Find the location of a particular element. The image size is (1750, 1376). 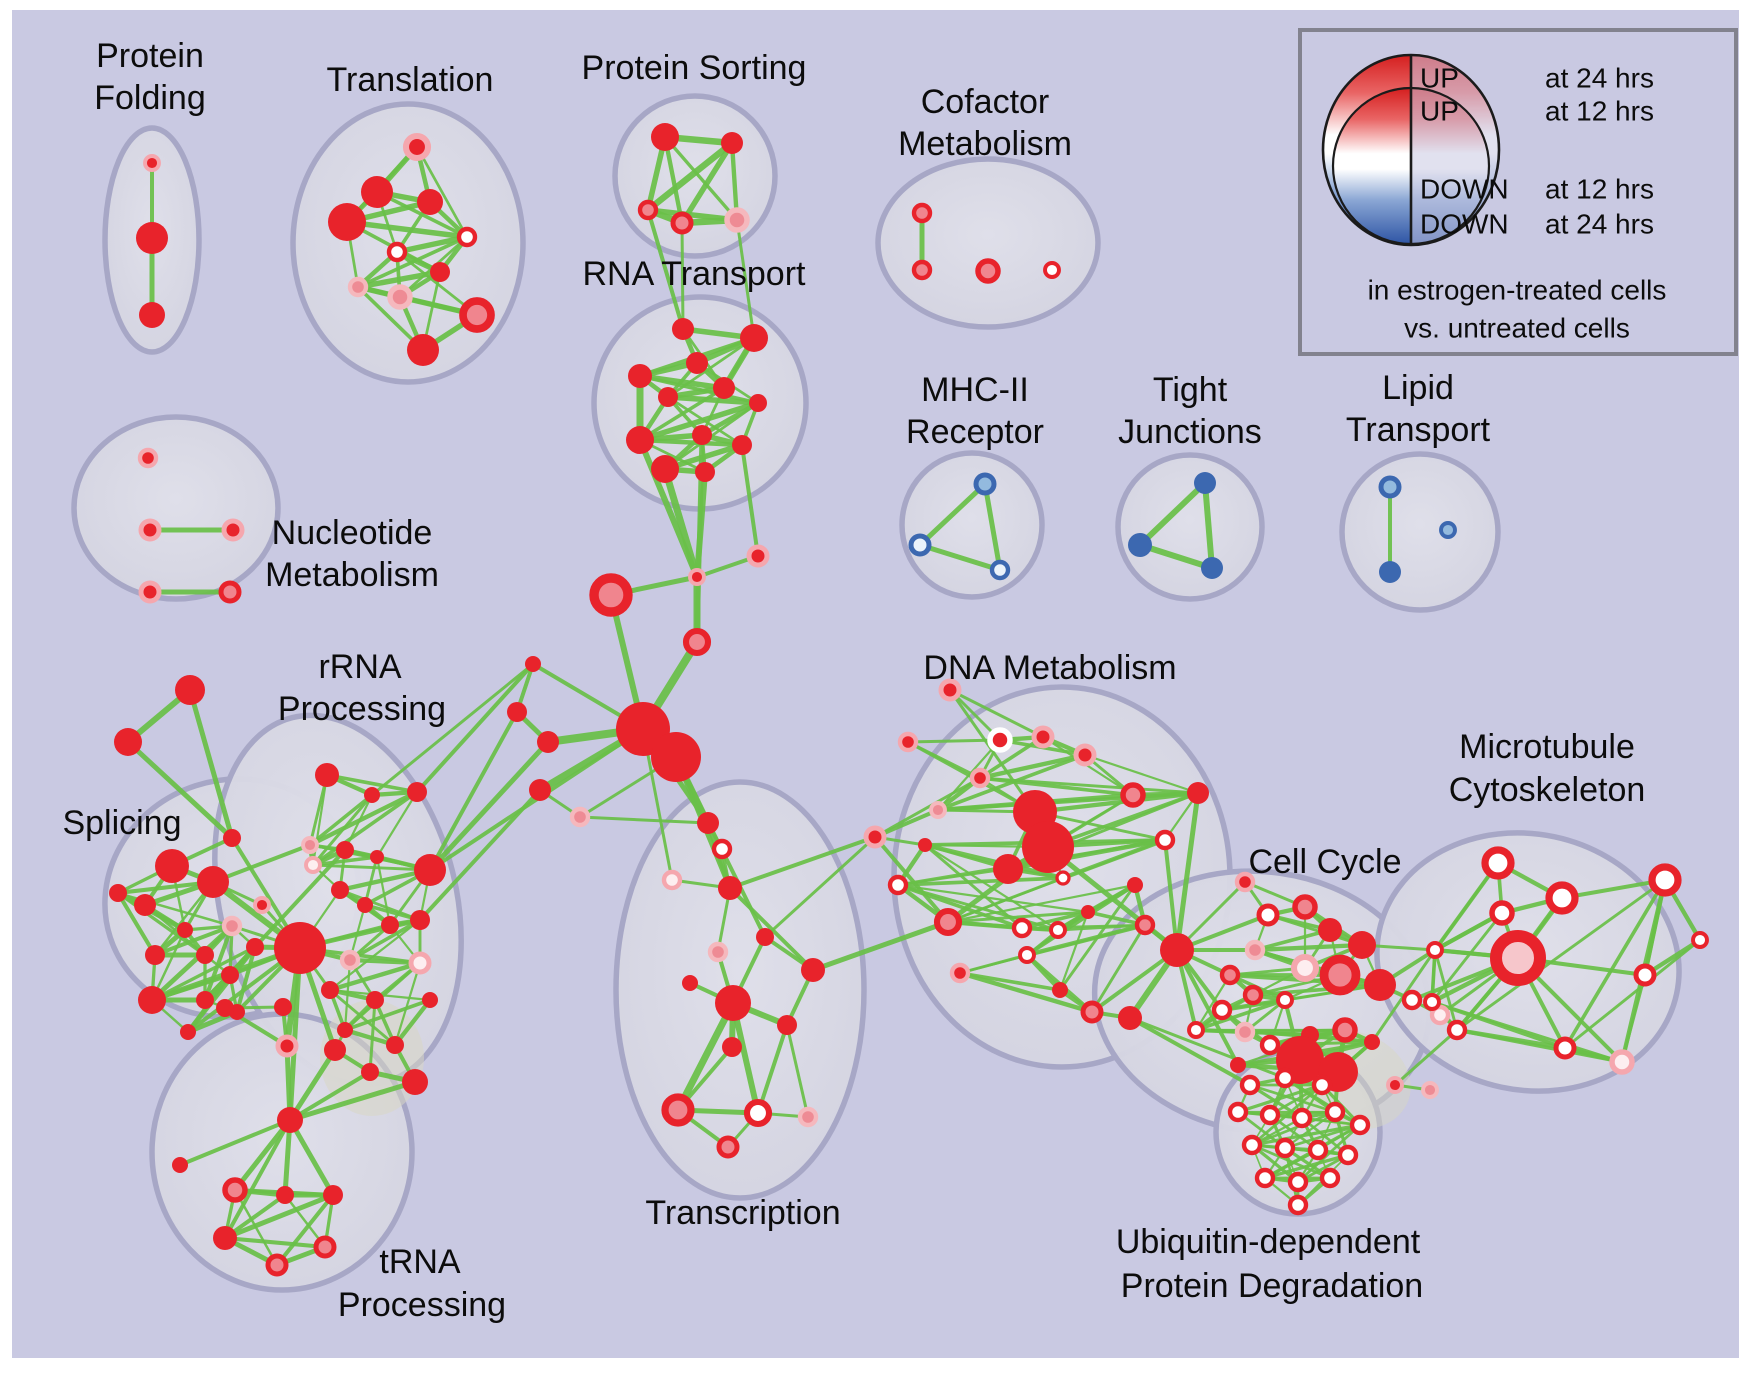

cluster-label-trna-processing-1: Processing is located at coordinates (422, 1305).